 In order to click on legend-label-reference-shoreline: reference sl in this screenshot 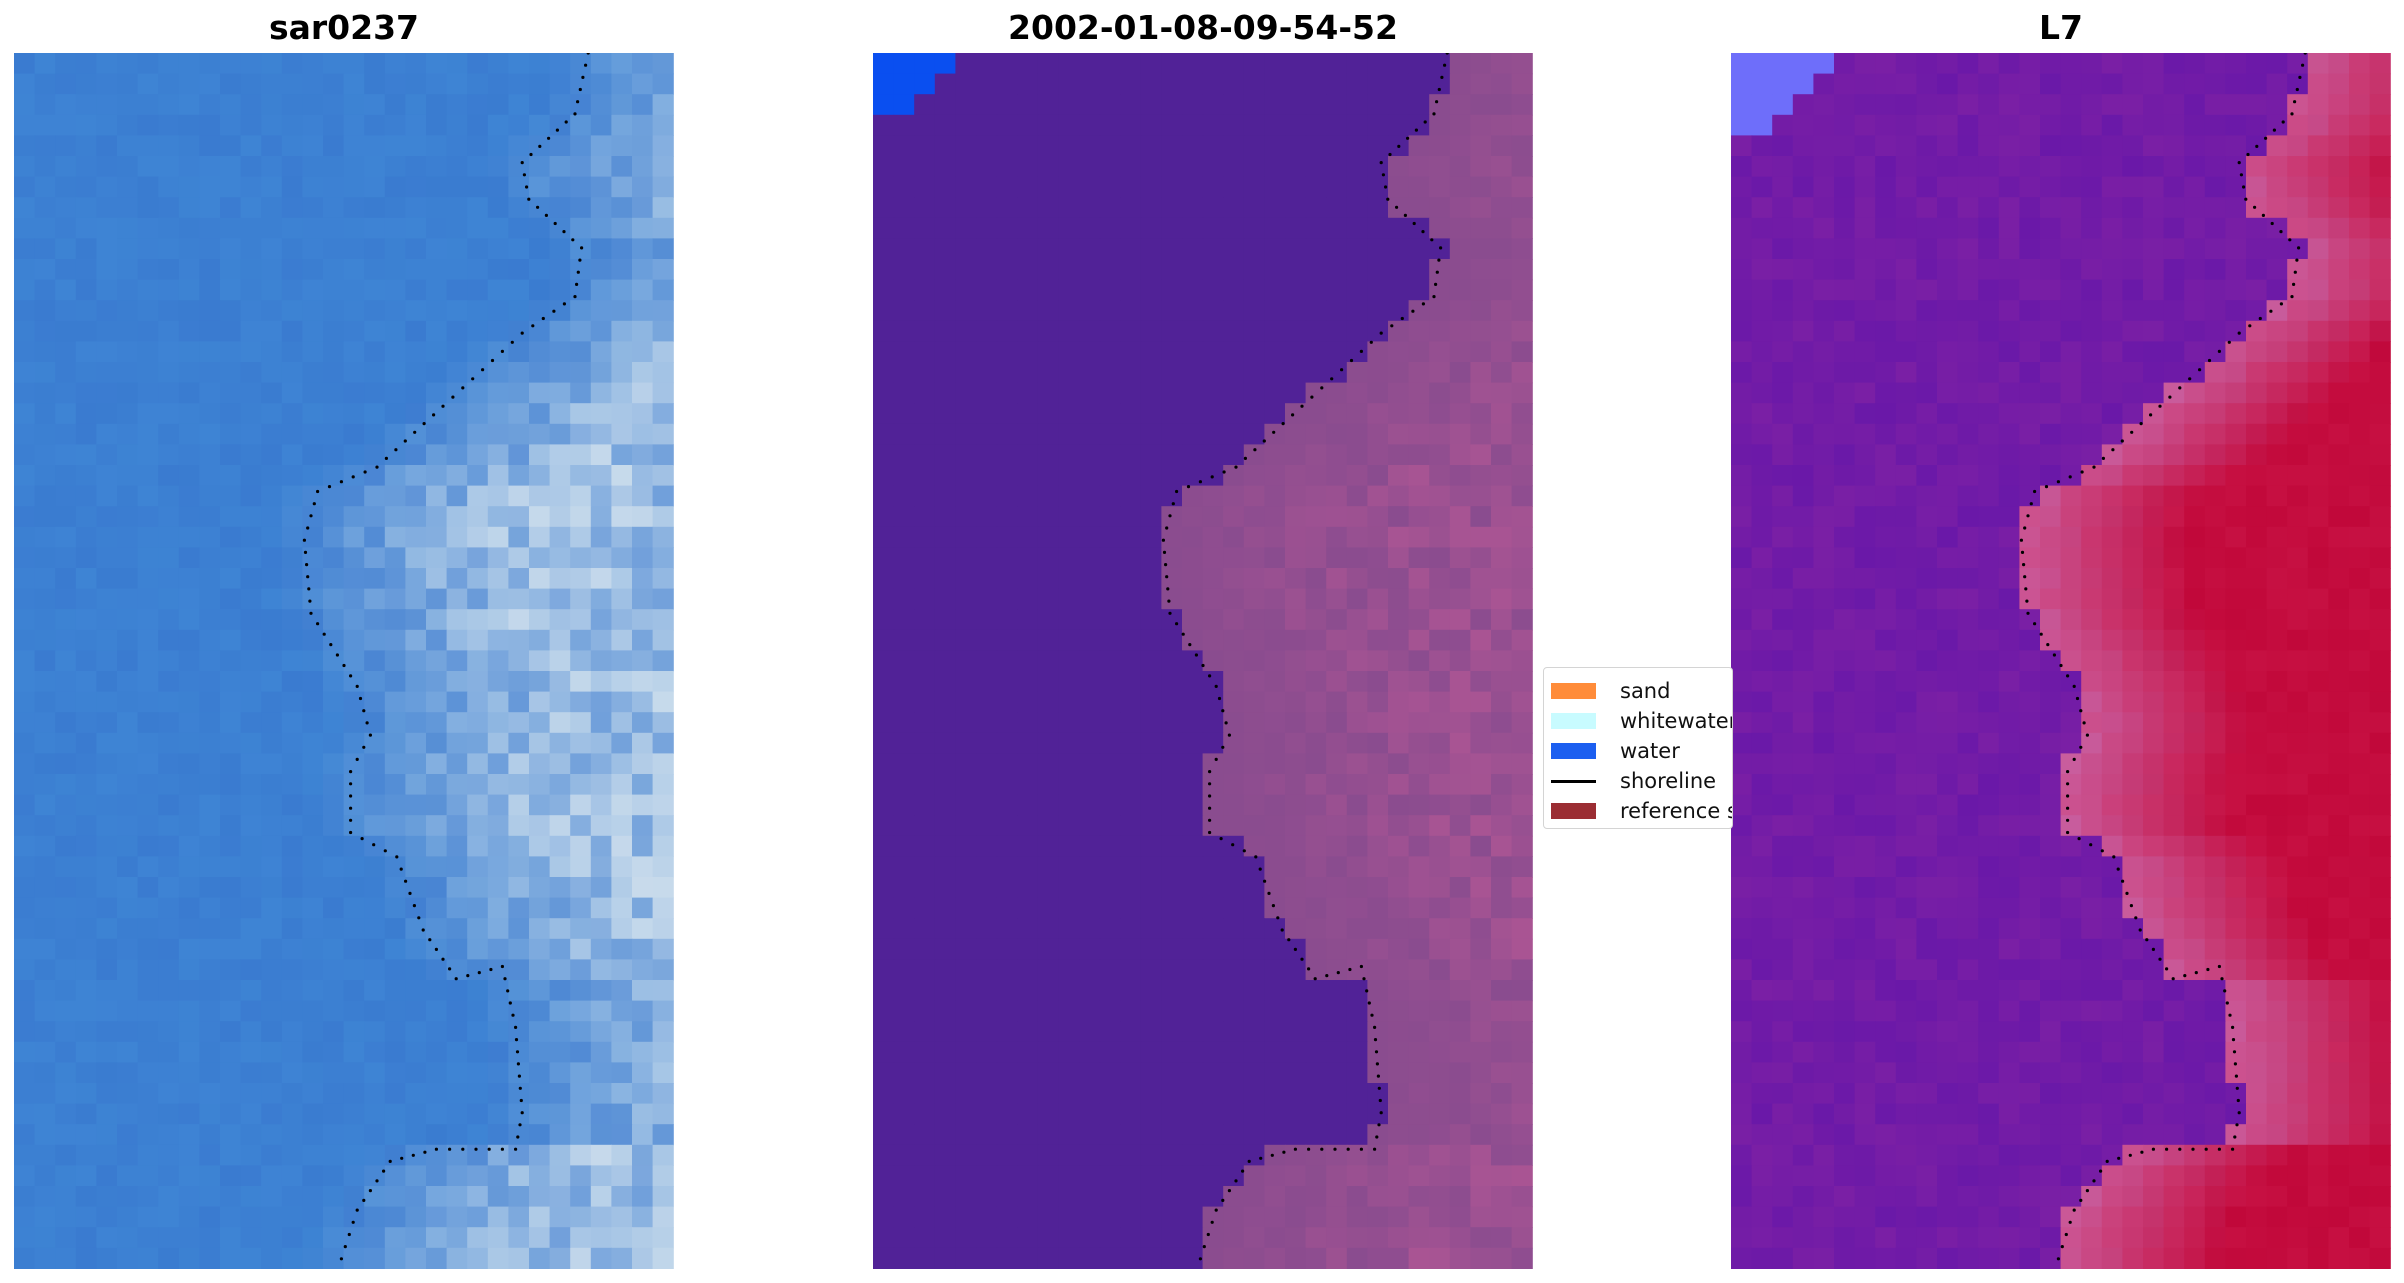, I will do `click(1676, 811)`.